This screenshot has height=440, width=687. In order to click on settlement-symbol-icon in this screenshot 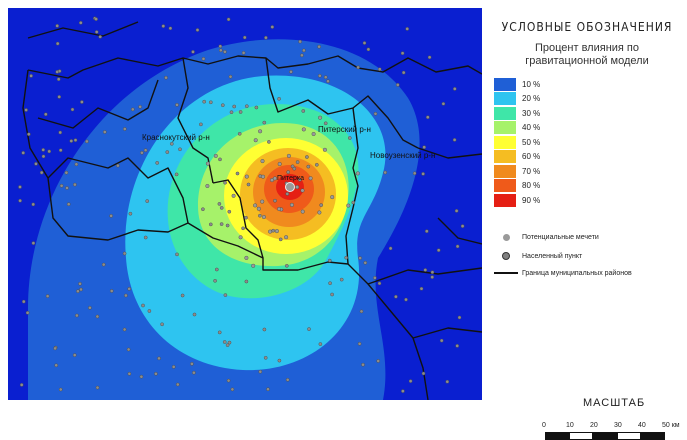, I will do `click(506, 256)`.